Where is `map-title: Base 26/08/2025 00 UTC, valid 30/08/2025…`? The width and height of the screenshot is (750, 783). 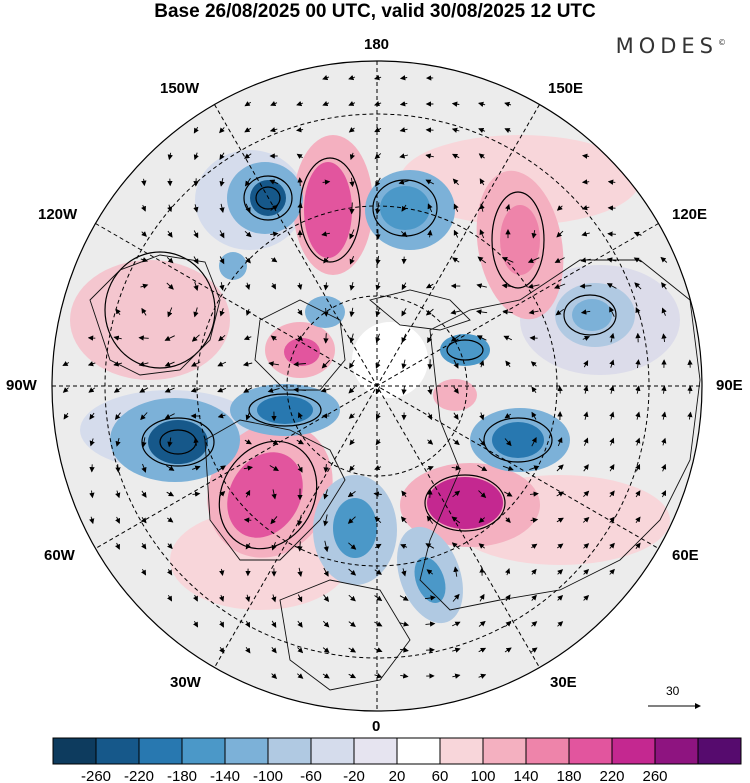
map-title: Base 26/08/2025 00 UTC, valid 30/08/2025… is located at coordinates (375, 11).